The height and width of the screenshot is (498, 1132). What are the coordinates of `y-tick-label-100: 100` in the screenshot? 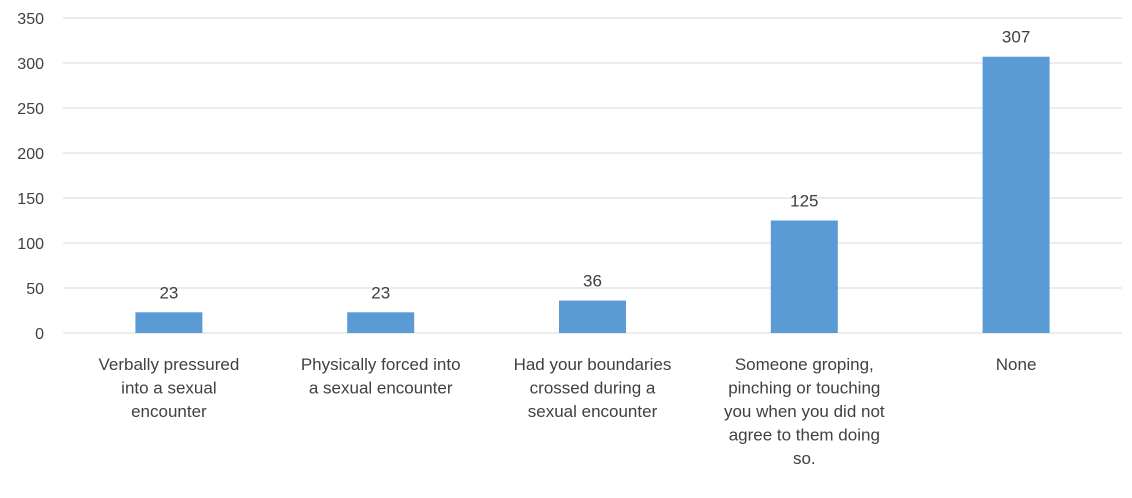 It's located at (30, 244).